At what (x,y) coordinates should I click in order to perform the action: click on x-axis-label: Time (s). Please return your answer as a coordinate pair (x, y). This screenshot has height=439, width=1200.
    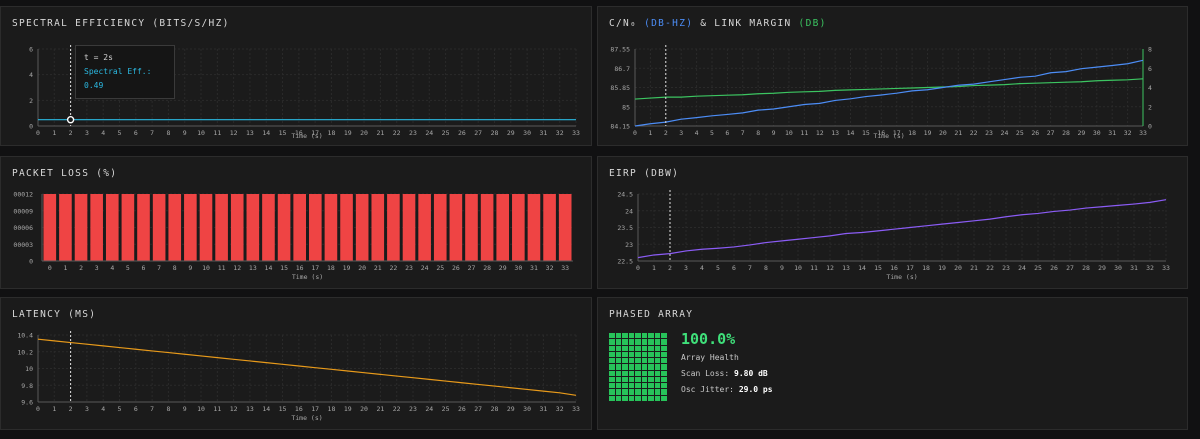
    Looking at the image, I should click on (306, 136).